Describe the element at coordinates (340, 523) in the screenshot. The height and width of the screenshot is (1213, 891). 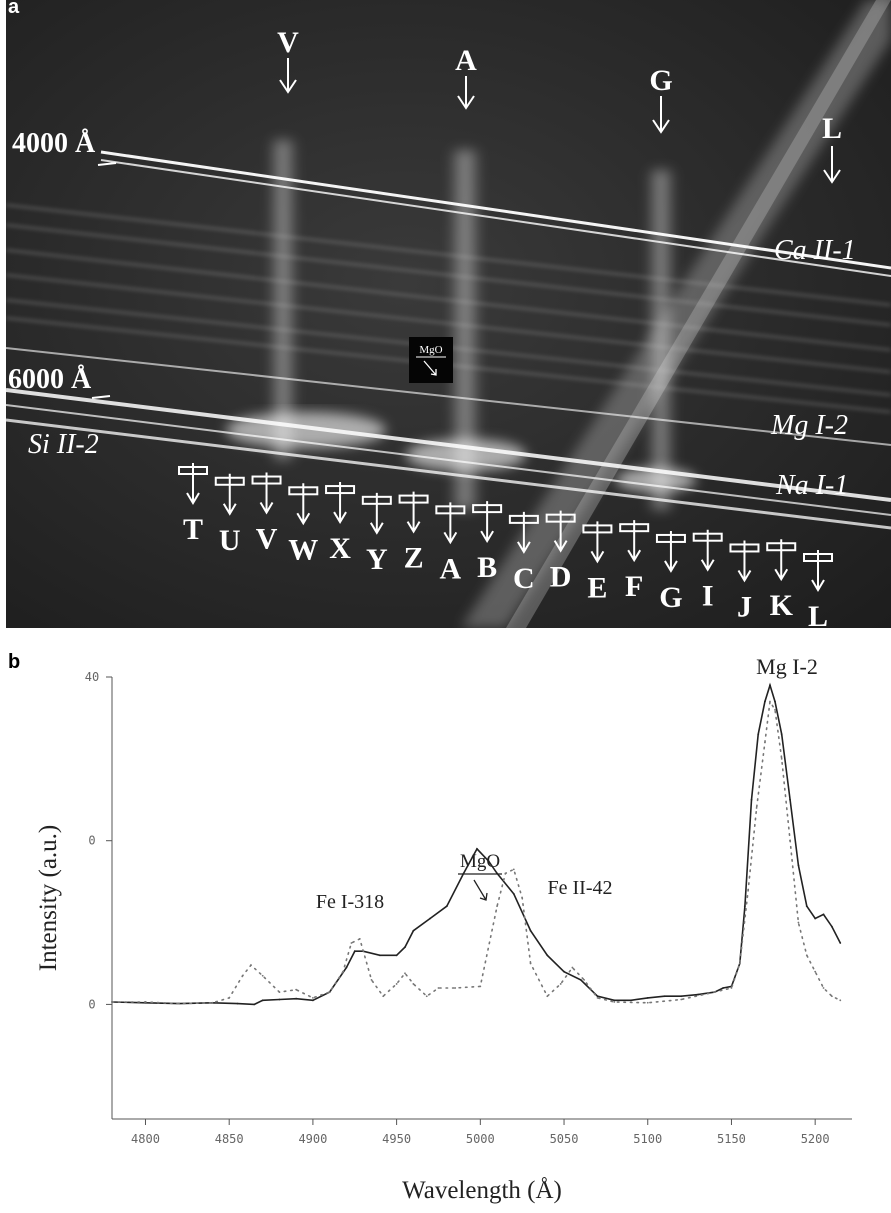
I see `bottom-marker-x-4: X` at that location.